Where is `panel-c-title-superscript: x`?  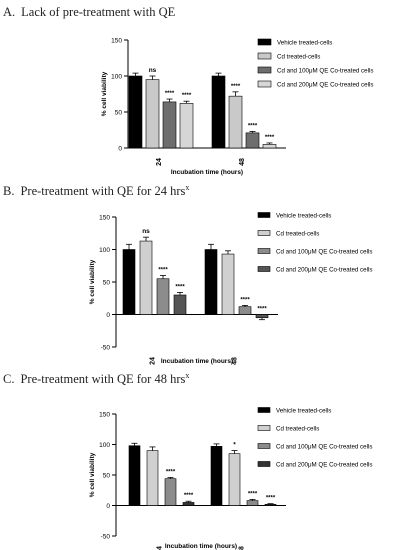 panel-c-title-superscript: x is located at coordinates (187, 375).